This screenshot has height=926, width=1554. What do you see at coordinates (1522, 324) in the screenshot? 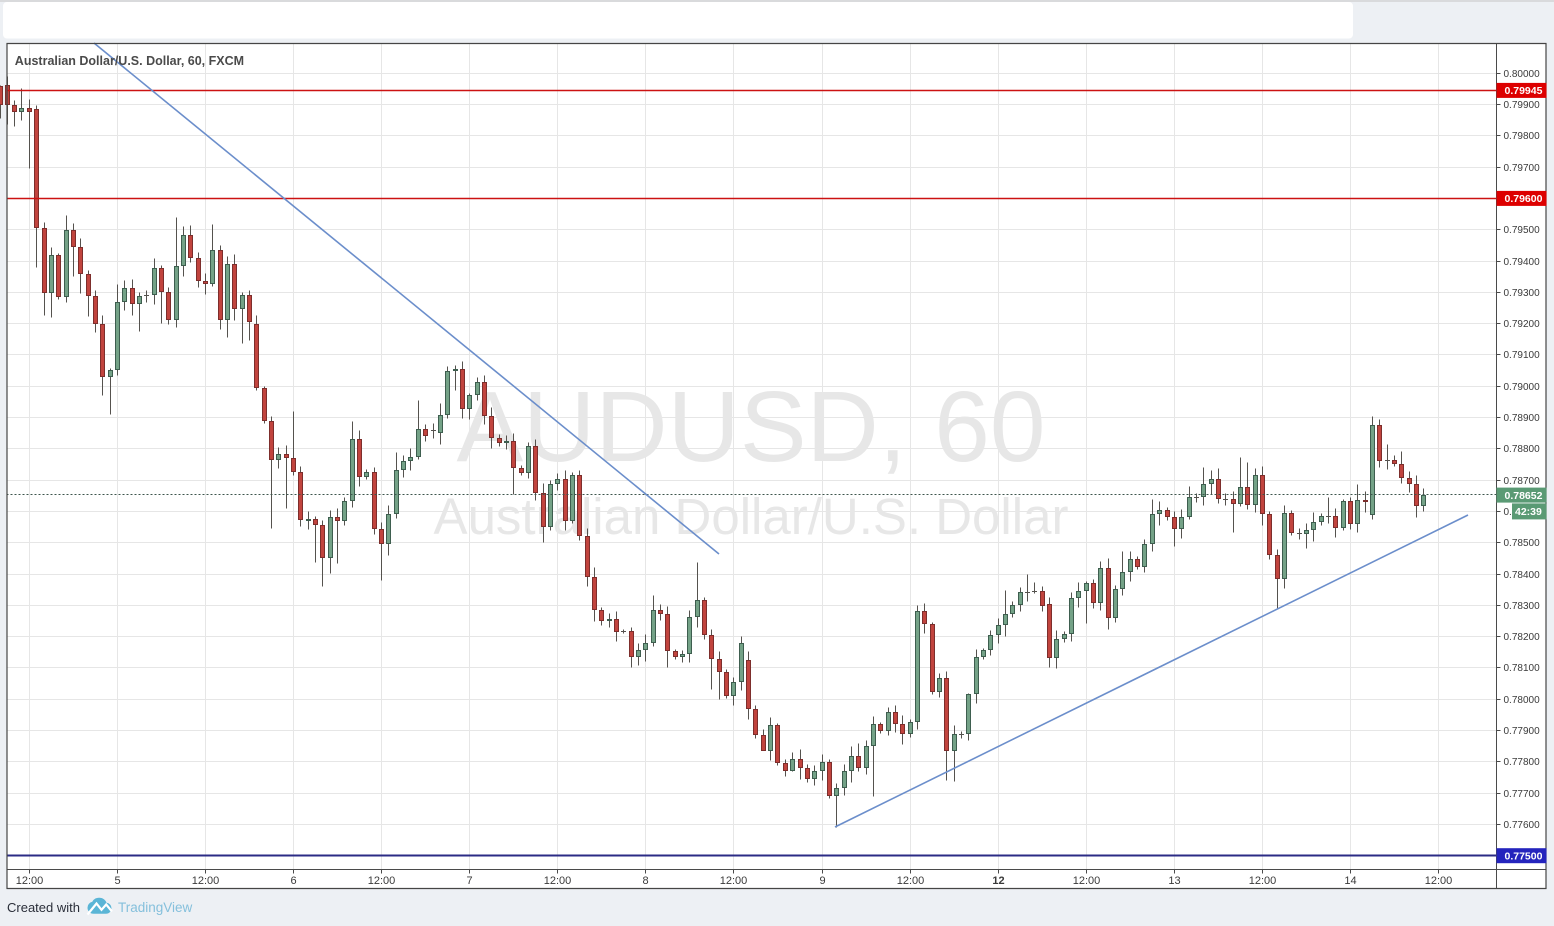
I see `svg-text: 0.79200` at bounding box center [1522, 324].